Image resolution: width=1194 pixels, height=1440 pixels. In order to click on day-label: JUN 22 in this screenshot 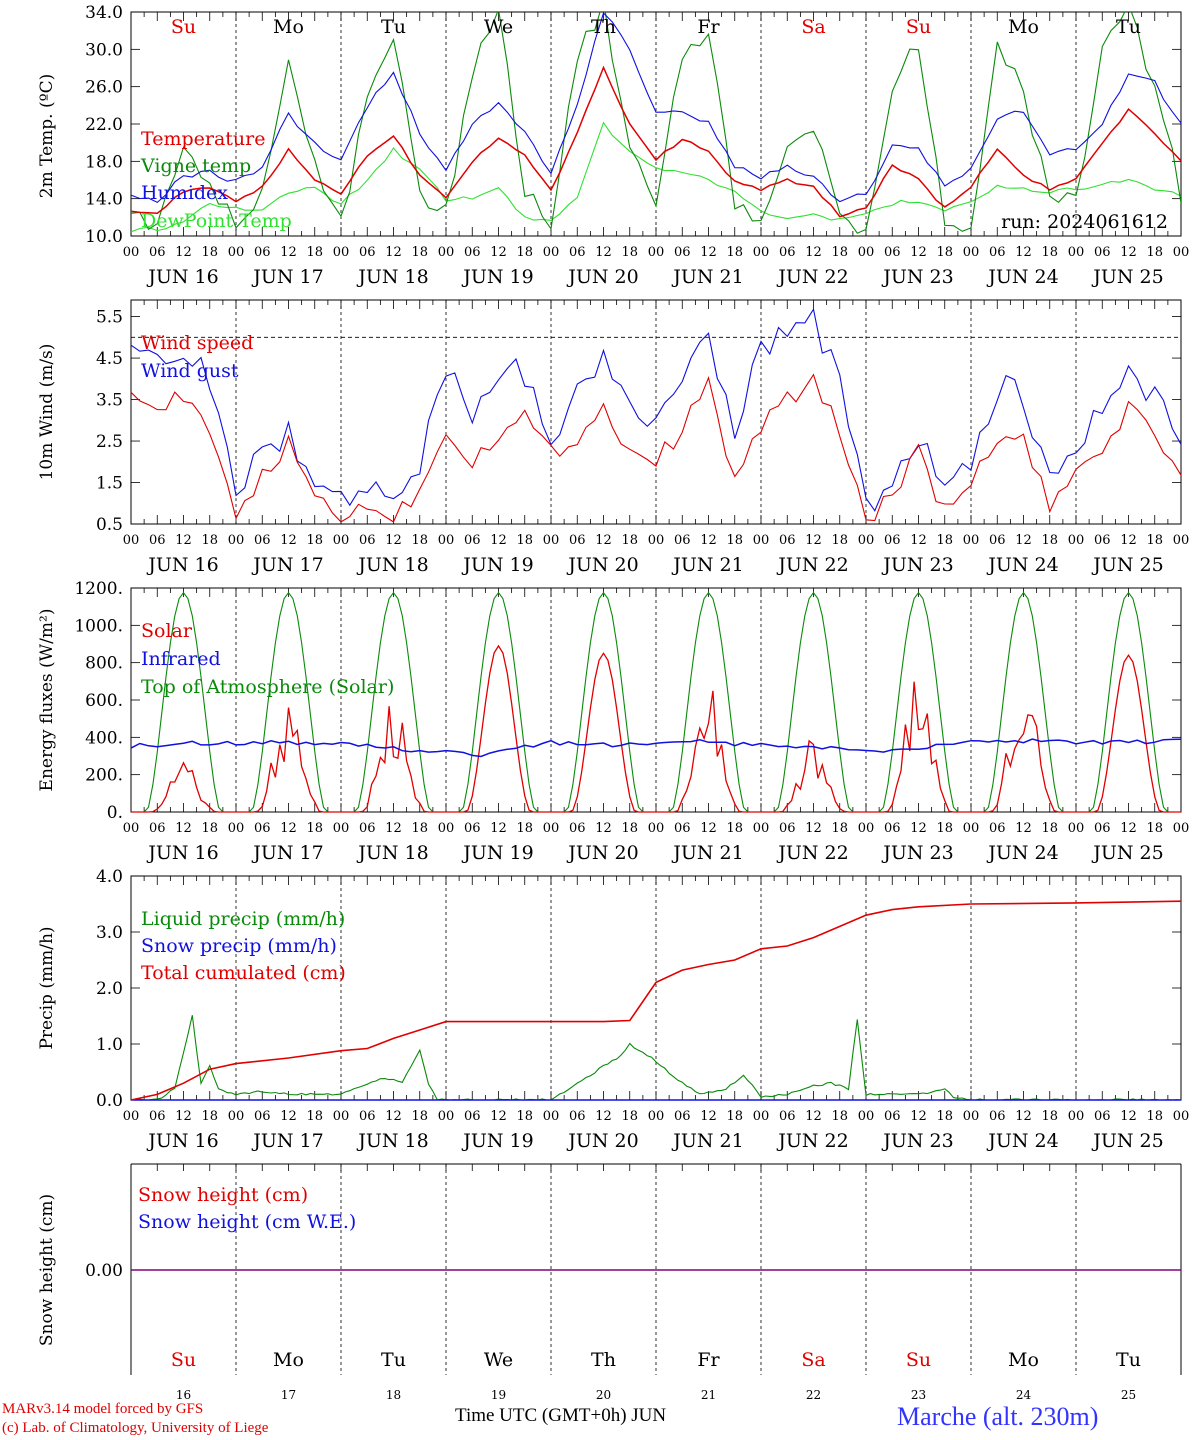, I will do `click(812, 853)`.